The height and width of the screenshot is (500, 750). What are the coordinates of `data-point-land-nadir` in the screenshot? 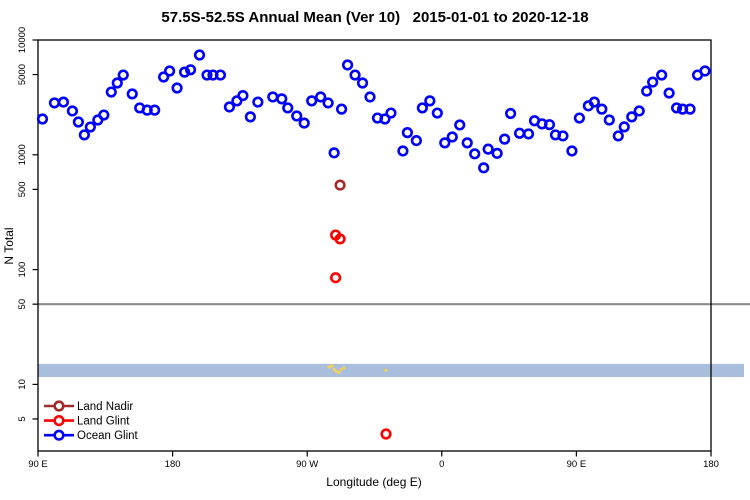 It's located at (340, 185).